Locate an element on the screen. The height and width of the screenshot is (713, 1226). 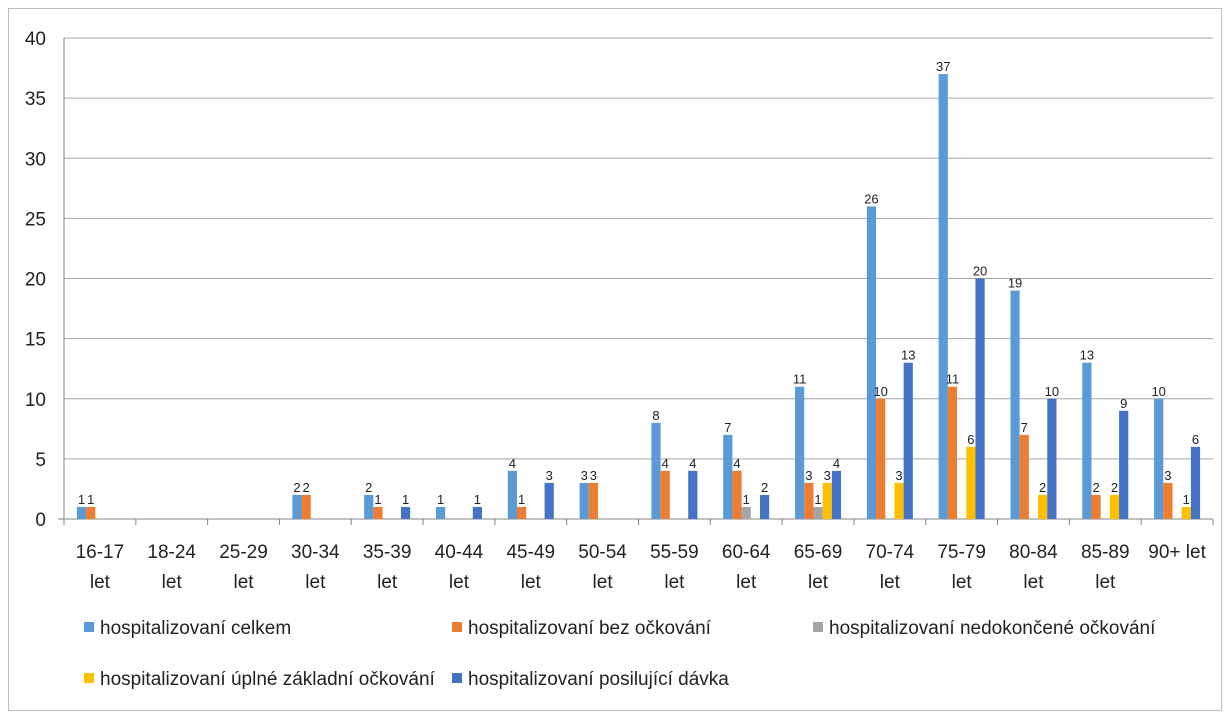
x-tick-label: 55-59 is located at coordinates (674, 552).